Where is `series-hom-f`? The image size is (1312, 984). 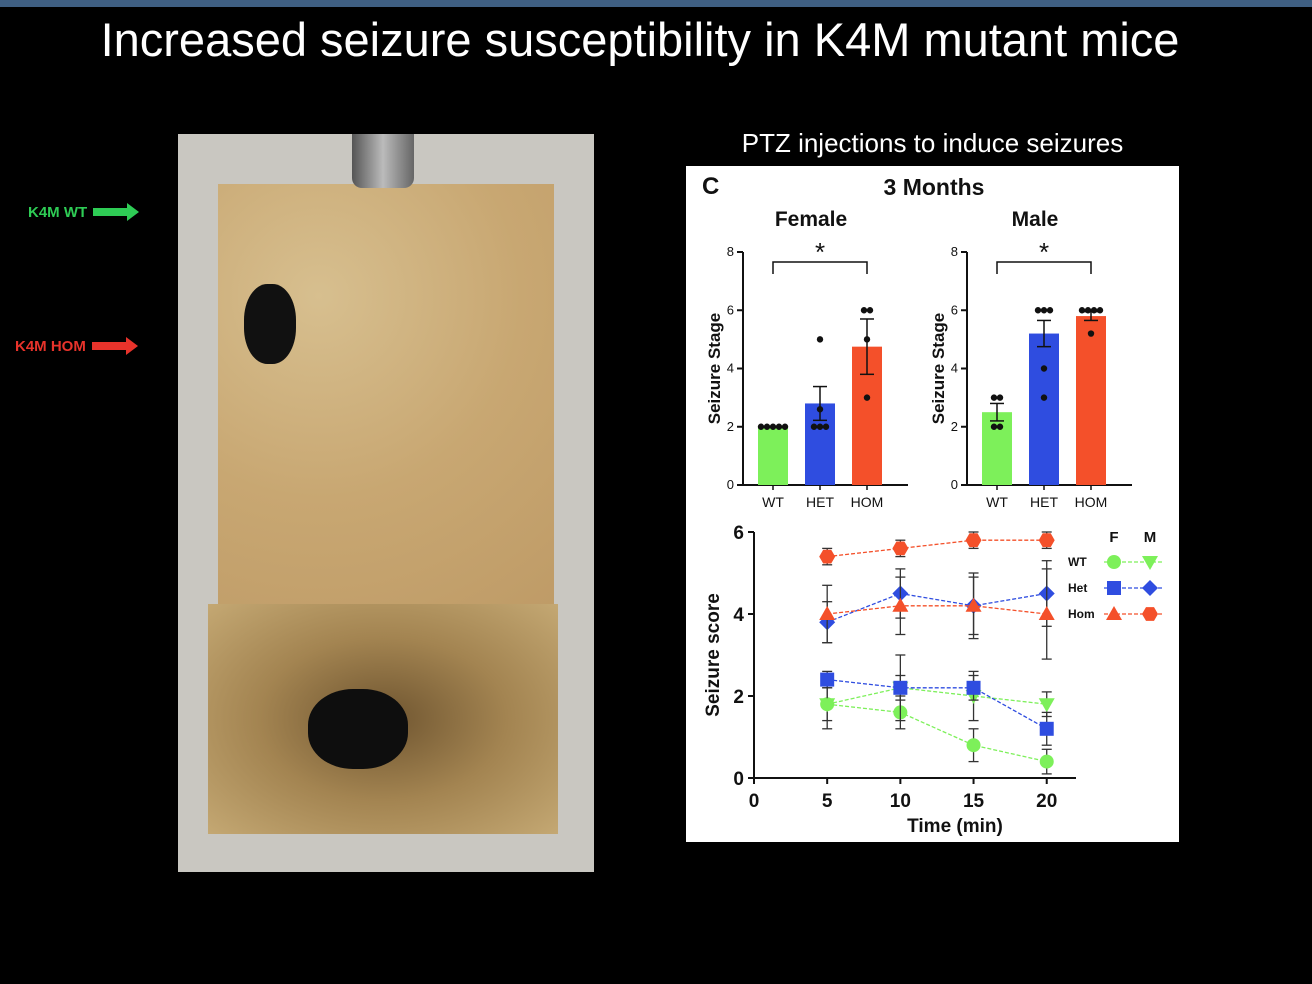 series-hom-f is located at coordinates (937, 614).